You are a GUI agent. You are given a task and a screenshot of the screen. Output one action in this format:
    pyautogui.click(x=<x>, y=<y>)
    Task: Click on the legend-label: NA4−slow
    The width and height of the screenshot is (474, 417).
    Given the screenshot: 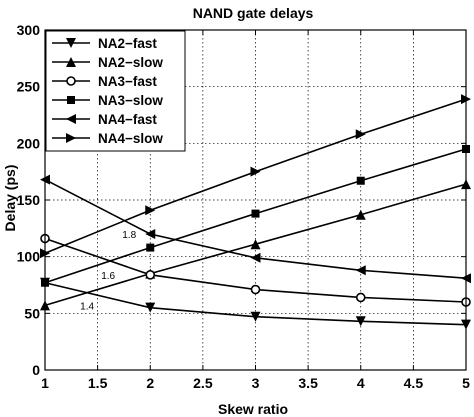 What is the action you would take?
    pyautogui.click(x=130, y=138)
    